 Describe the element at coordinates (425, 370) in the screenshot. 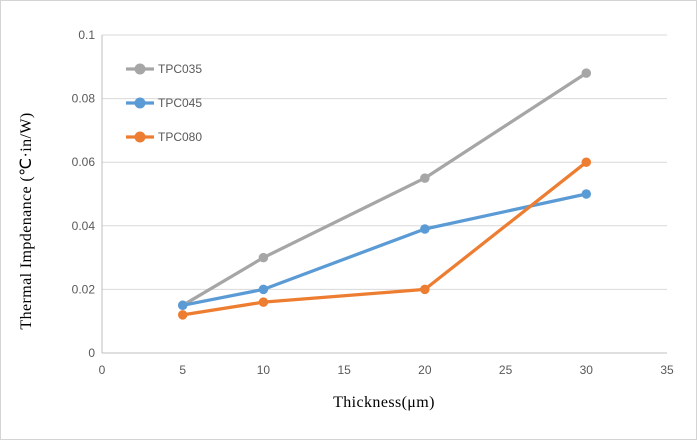

I see `x-tick-label: 20` at that location.